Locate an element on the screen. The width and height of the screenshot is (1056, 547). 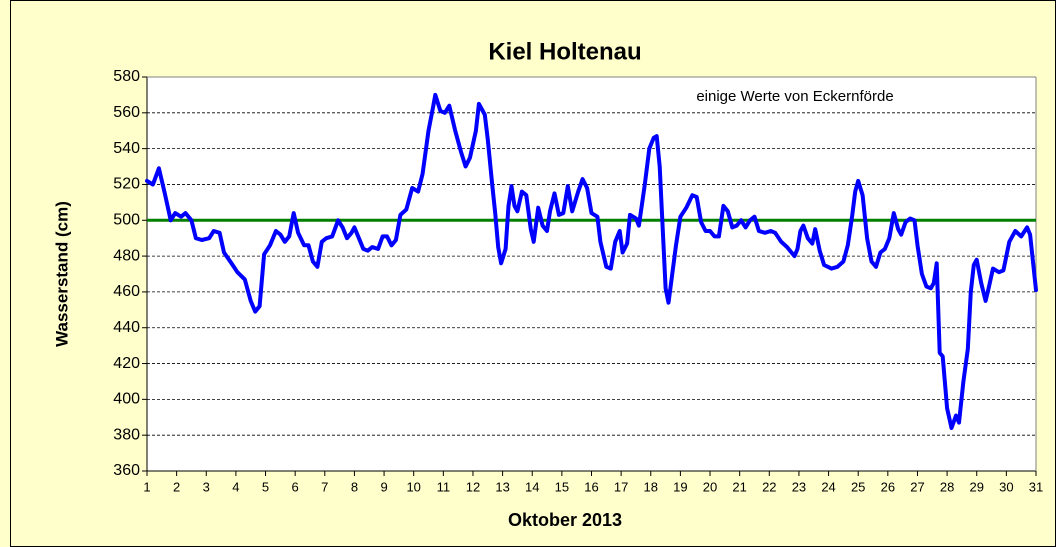
y-tick-label: 580 is located at coordinates (126, 76).